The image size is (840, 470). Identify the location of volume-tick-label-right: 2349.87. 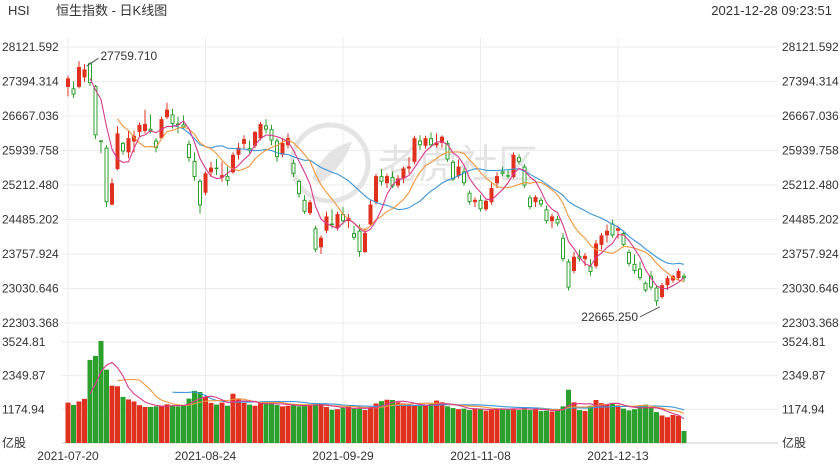
(804, 376).